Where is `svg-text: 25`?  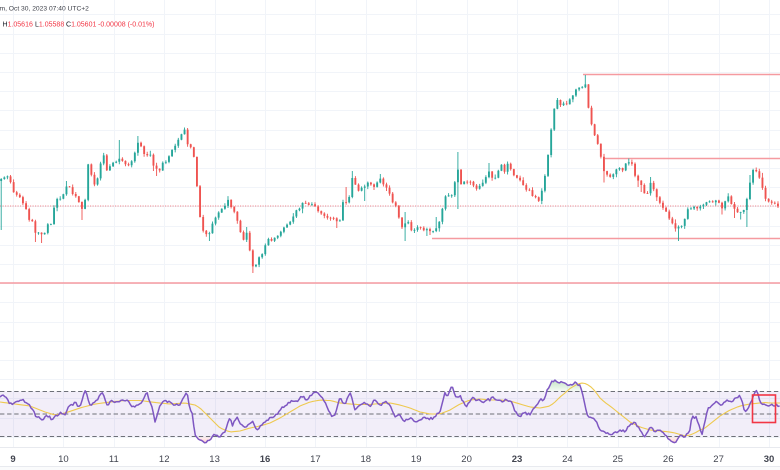 svg-text: 25 is located at coordinates (618, 459).